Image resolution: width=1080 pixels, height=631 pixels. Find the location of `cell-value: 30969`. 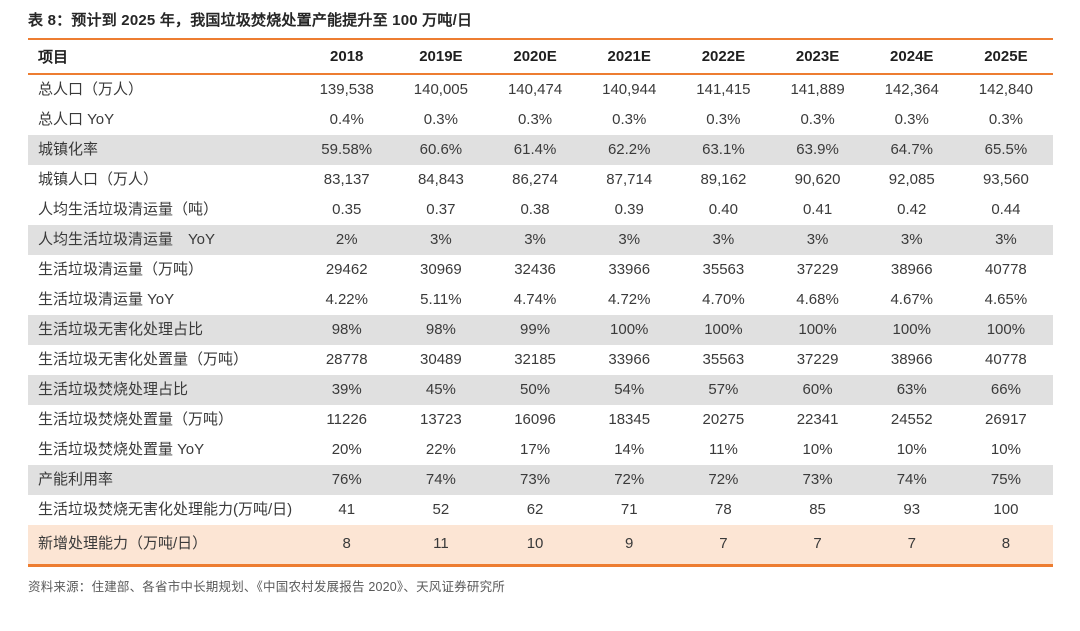

cell-value: 30969 is located at coordinates (441, 269).